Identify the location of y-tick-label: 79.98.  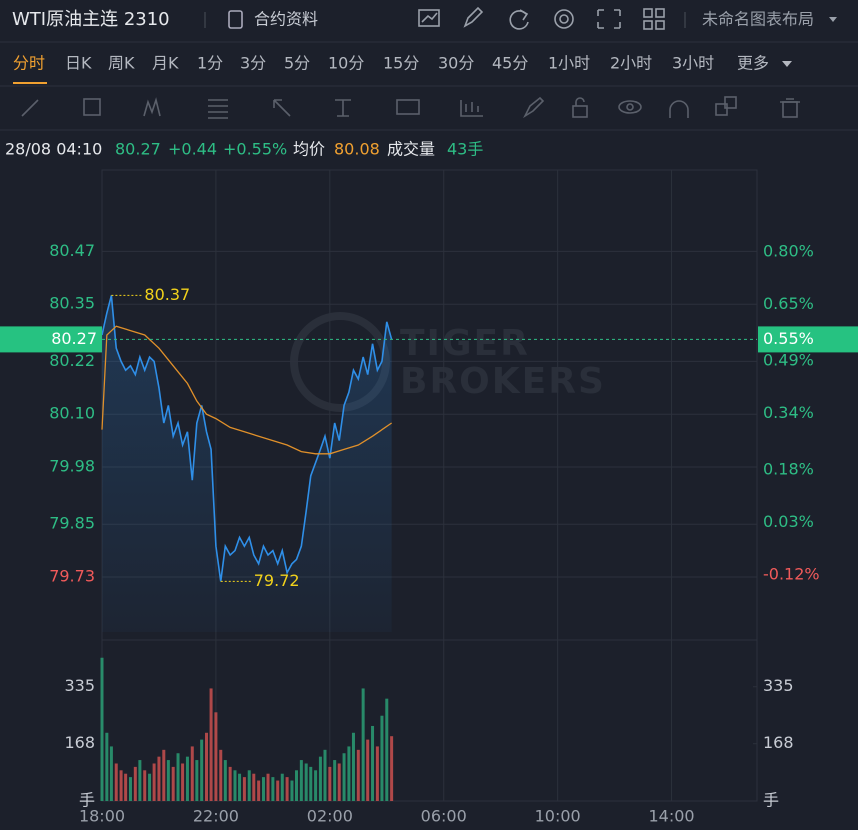
(72, 466).